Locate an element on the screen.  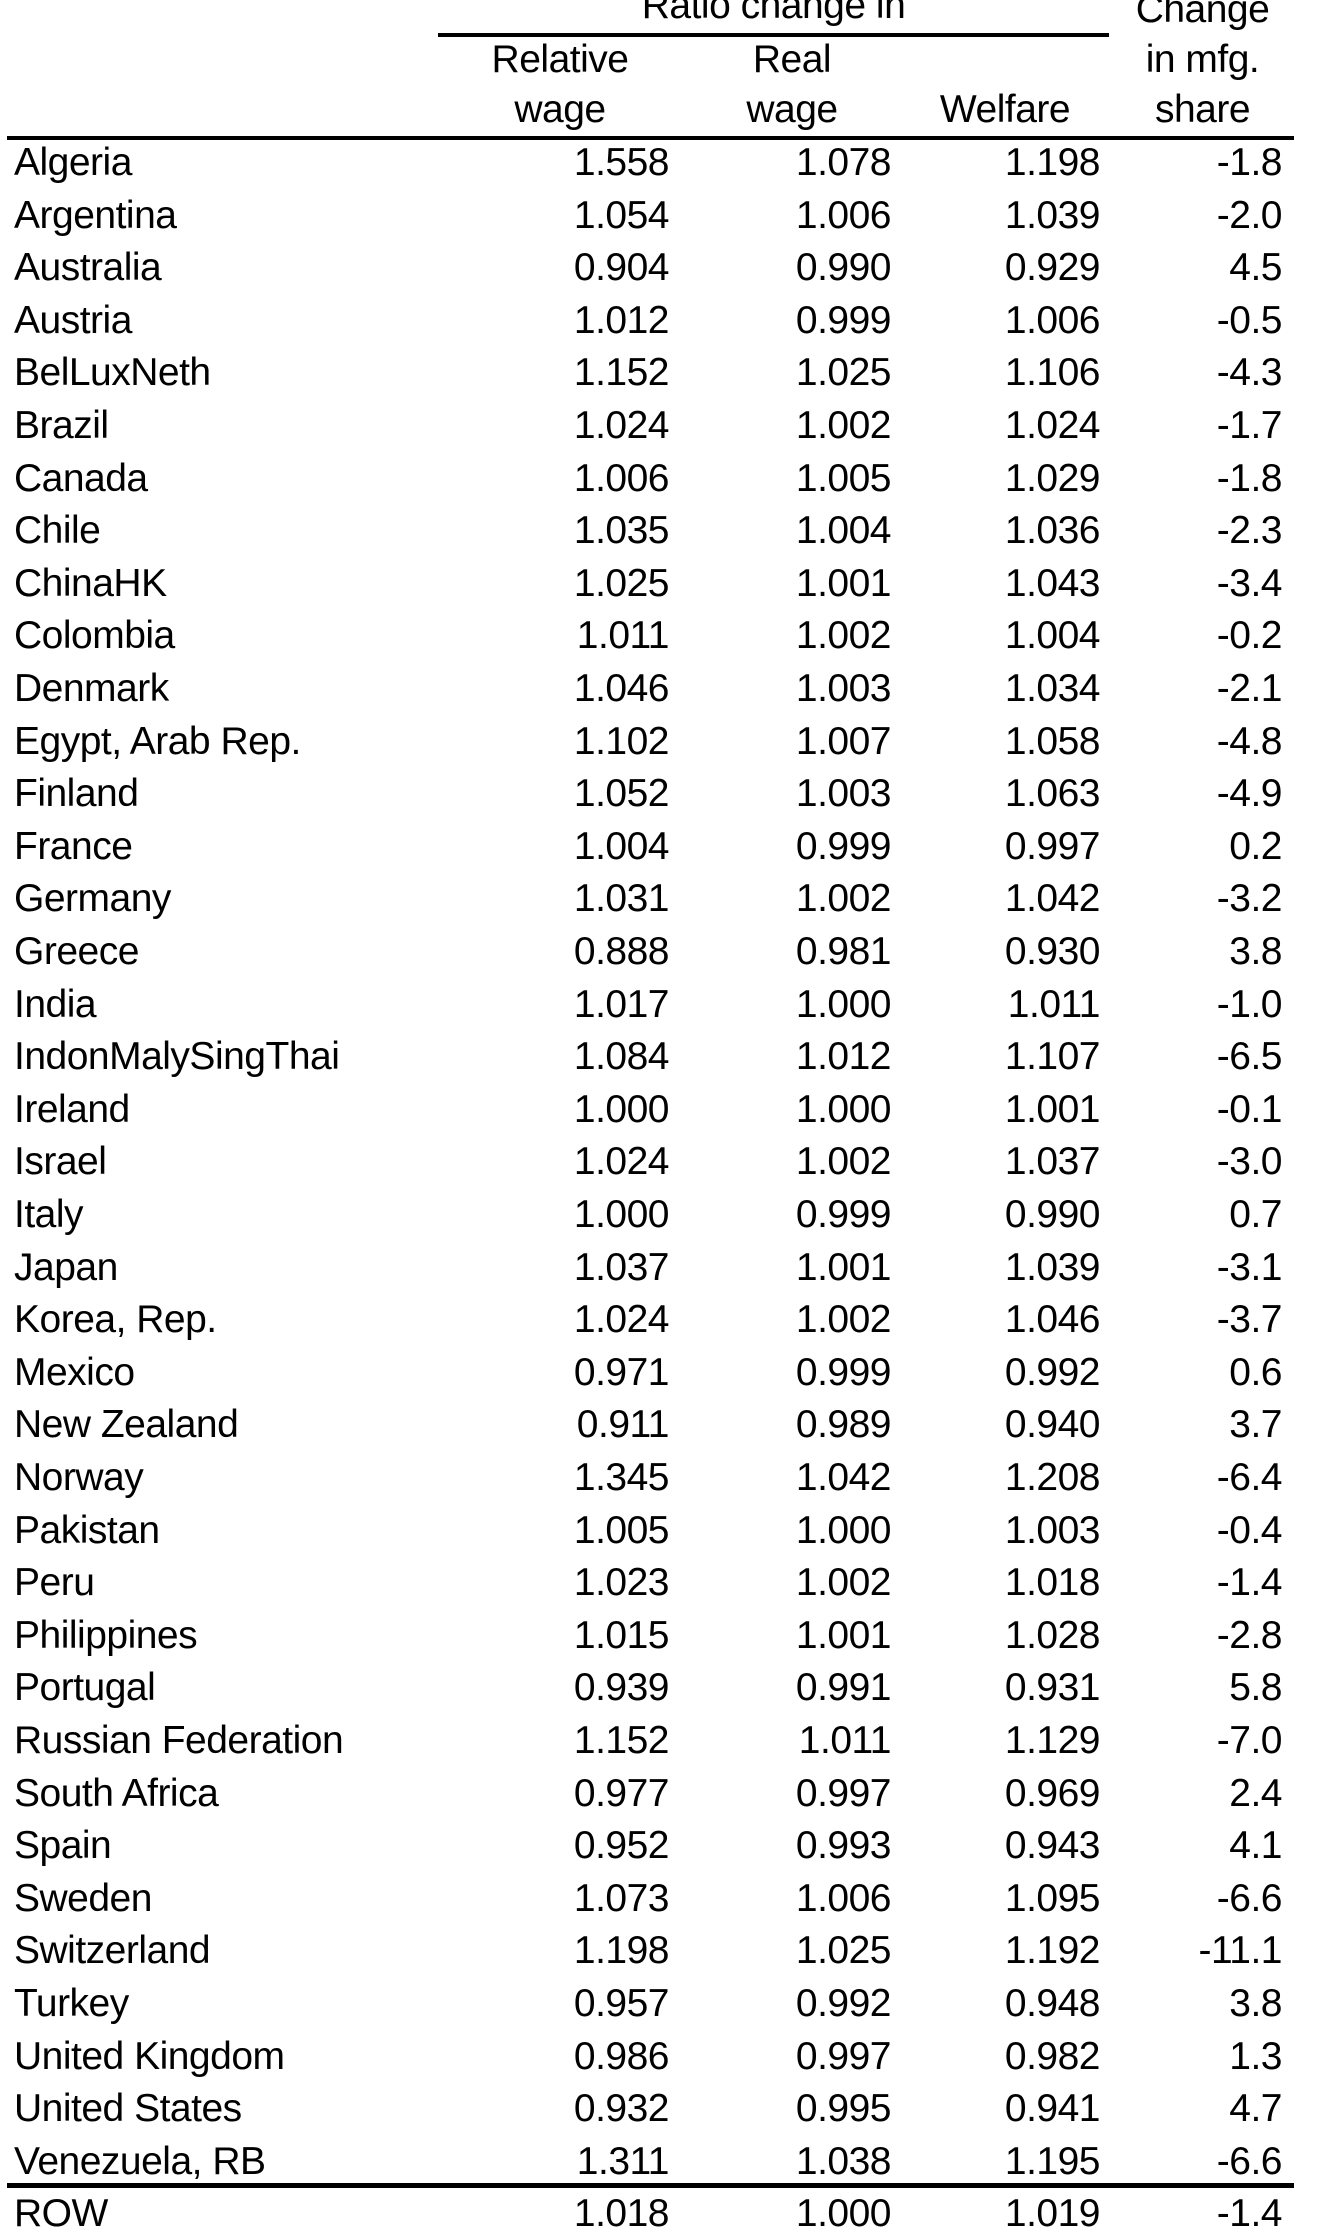
cell-mfg-share-change: 0.6 is located at coordinates (1255, 1372).